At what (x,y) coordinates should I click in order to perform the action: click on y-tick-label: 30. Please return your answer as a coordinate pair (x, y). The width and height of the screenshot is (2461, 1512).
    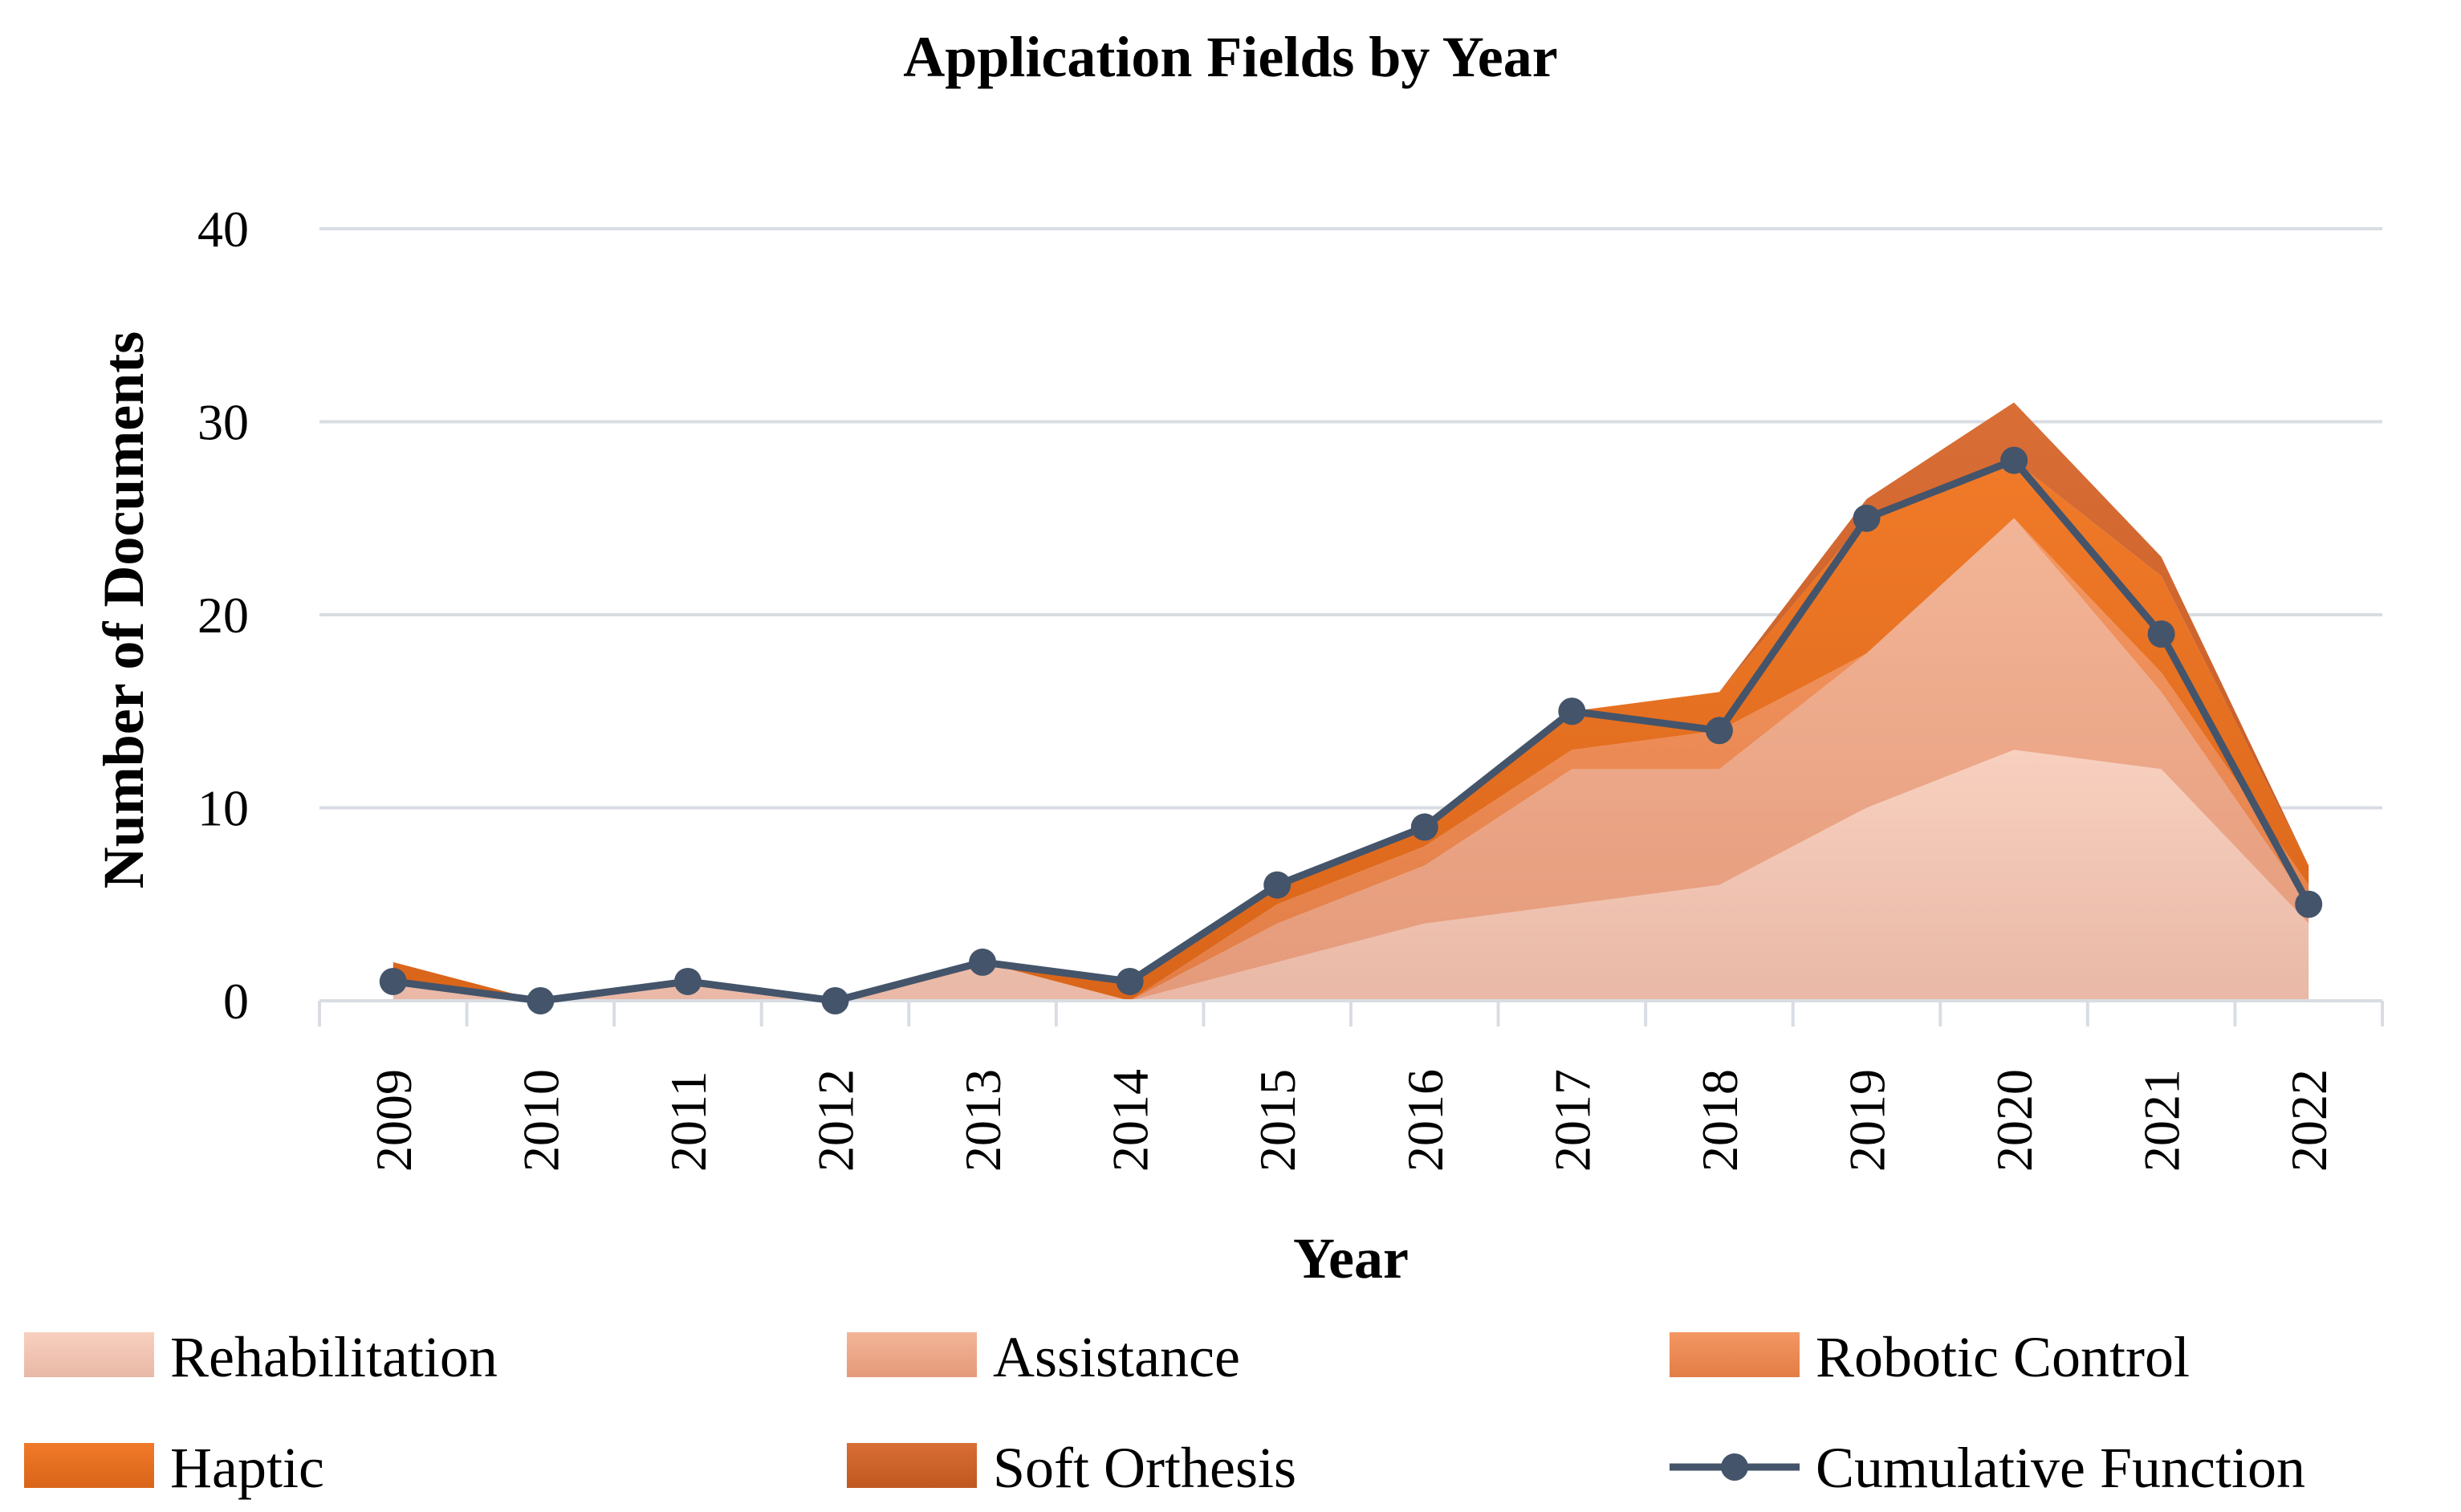
    Looking at the image, I should click on (223, 422).